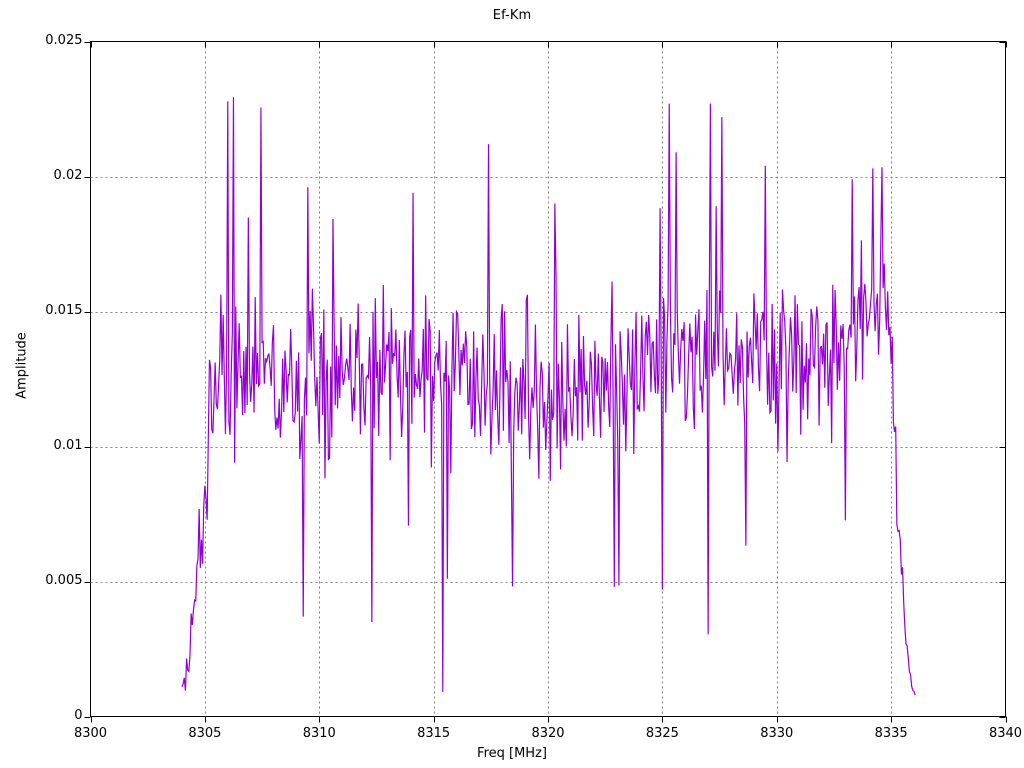  Describe the element at coordinates (891, 733) in the screenshot. I see `x-tick-label: 8335` at that location.